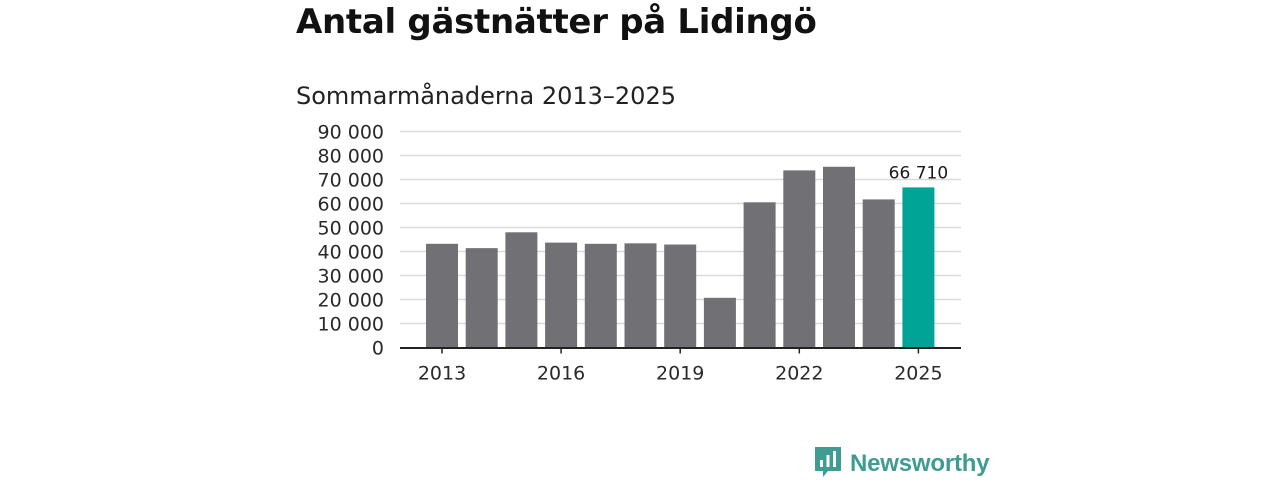 The width and height of the screenshot is (1280, 482). I want to click on x-axis-ticks: 2013 2016 2019 2022 2025, so click(680, 366).